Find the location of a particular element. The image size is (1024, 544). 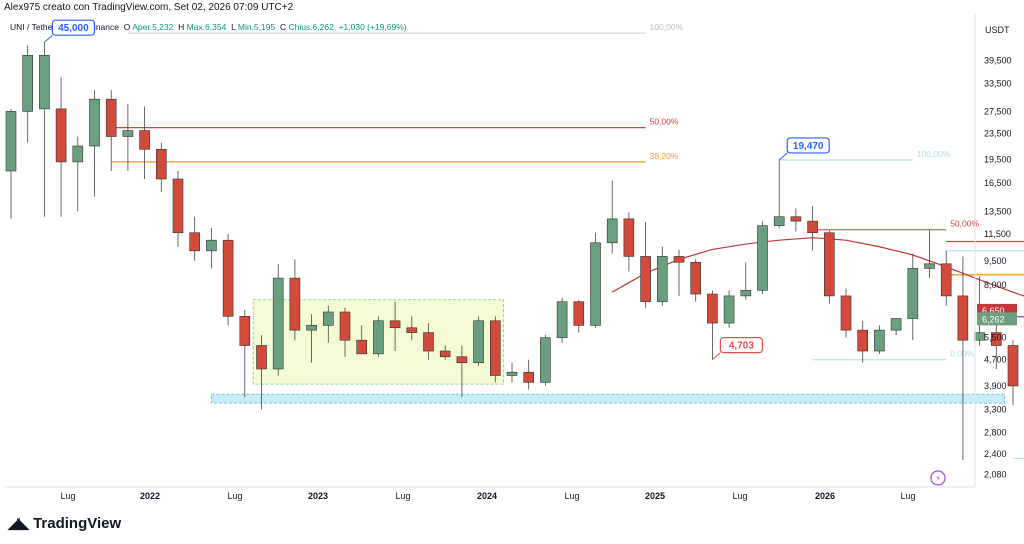

x-tick-label: 2025 is located at coordinates (655, 496).